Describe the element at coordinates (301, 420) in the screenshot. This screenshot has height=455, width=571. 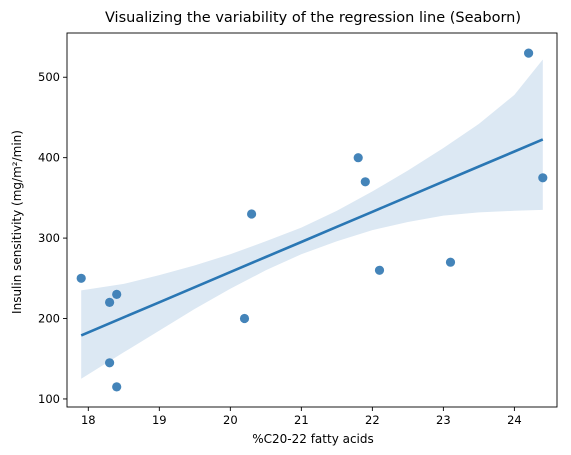
I see `x-tick-label-21: 21` at that location.